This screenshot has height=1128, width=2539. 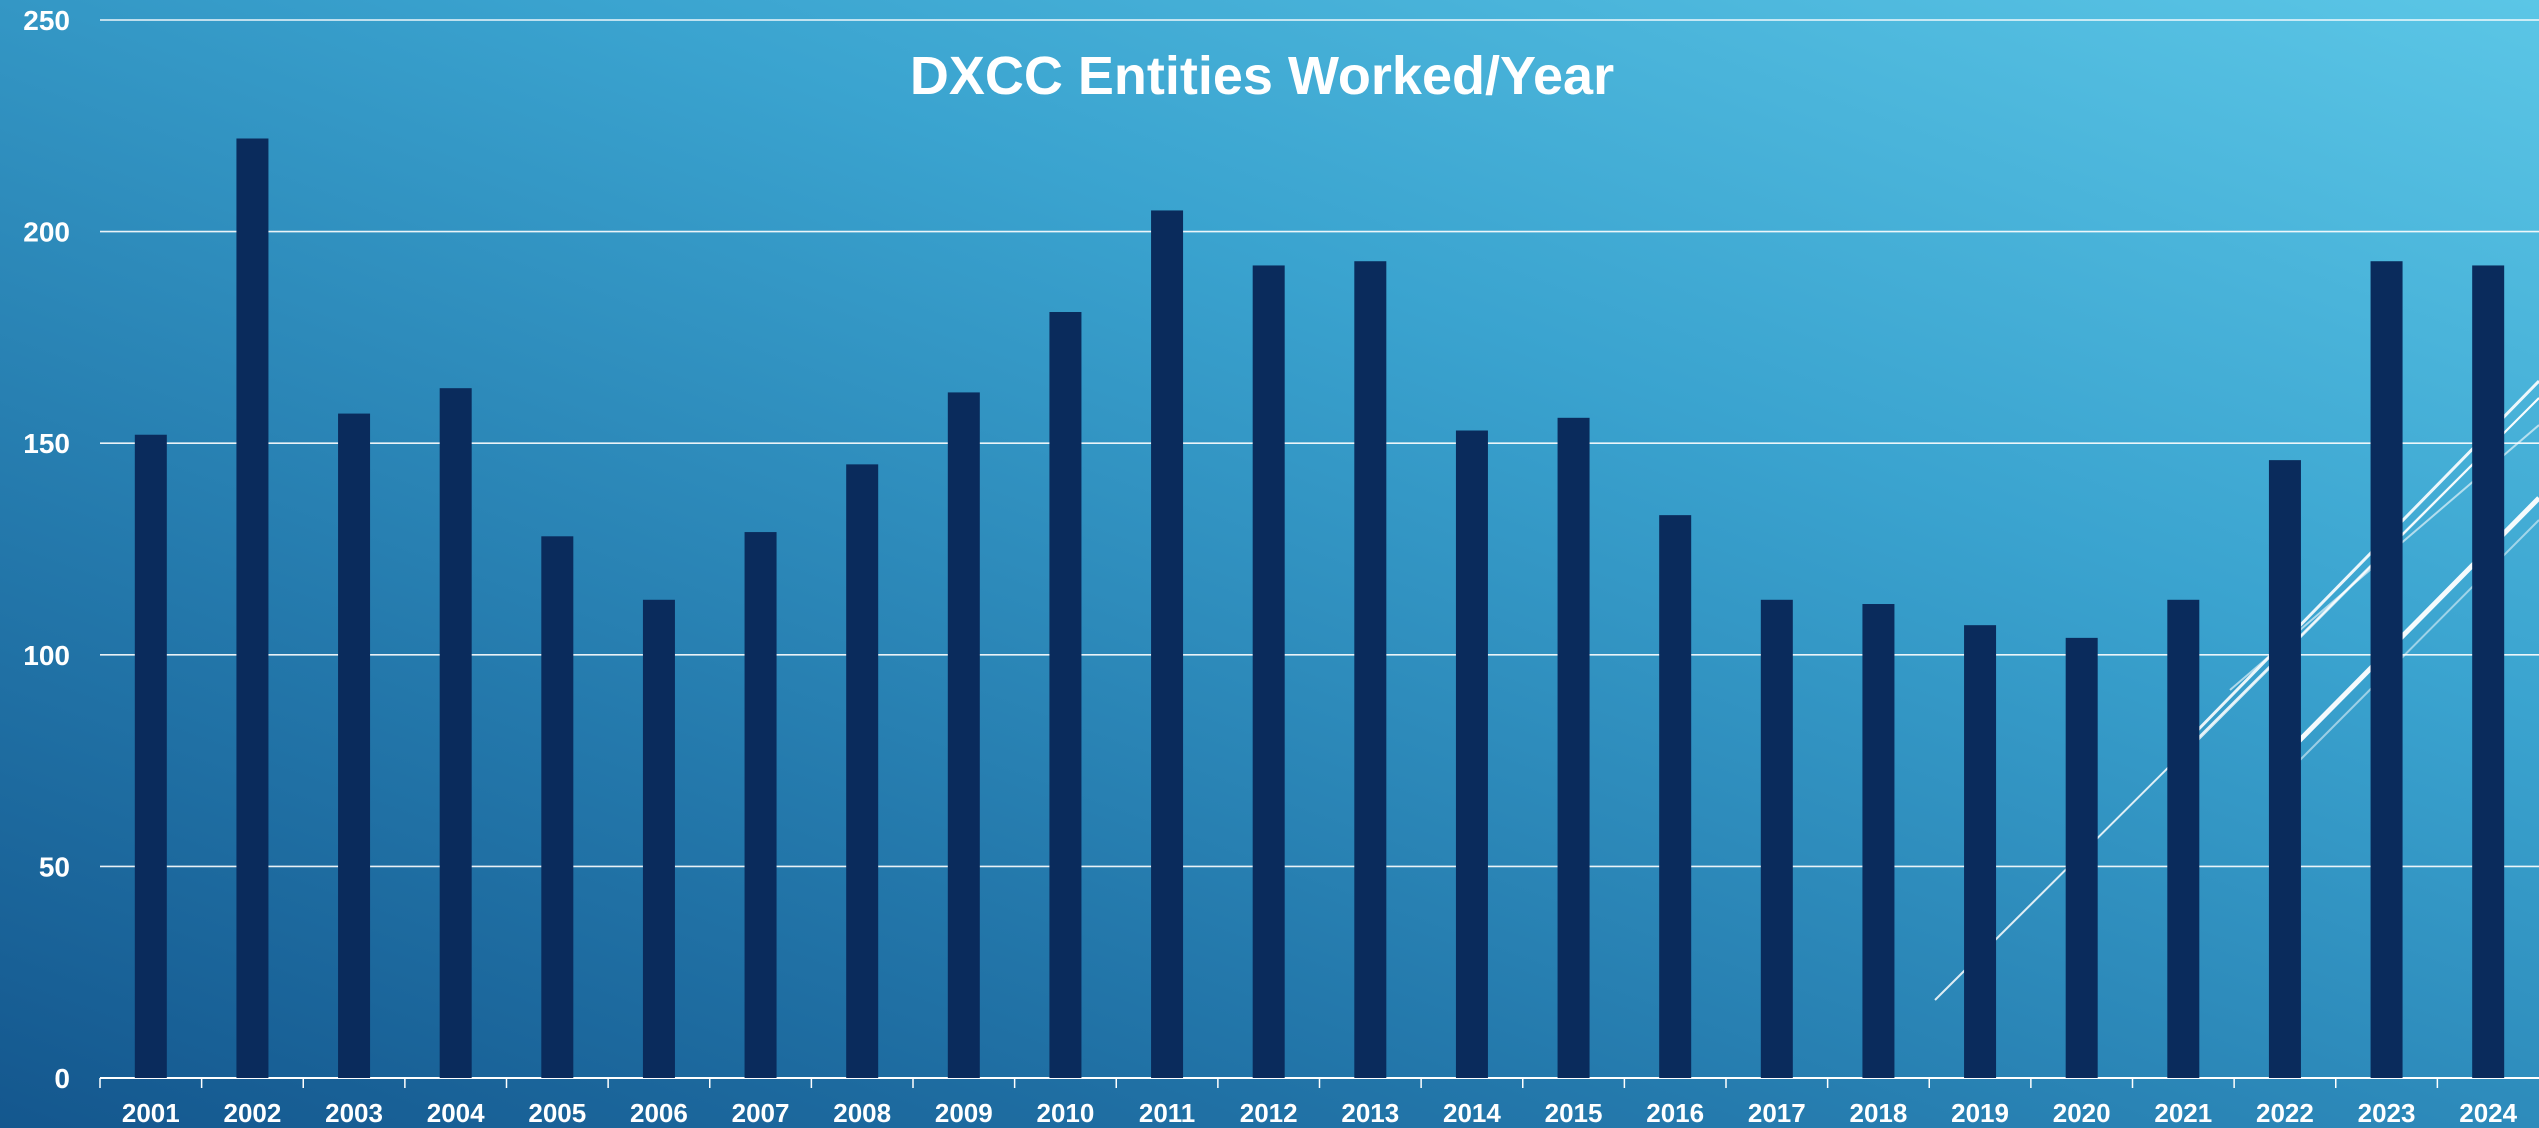 I want to click on x-tick-label: 2016, so click(x=1675, y=1113).